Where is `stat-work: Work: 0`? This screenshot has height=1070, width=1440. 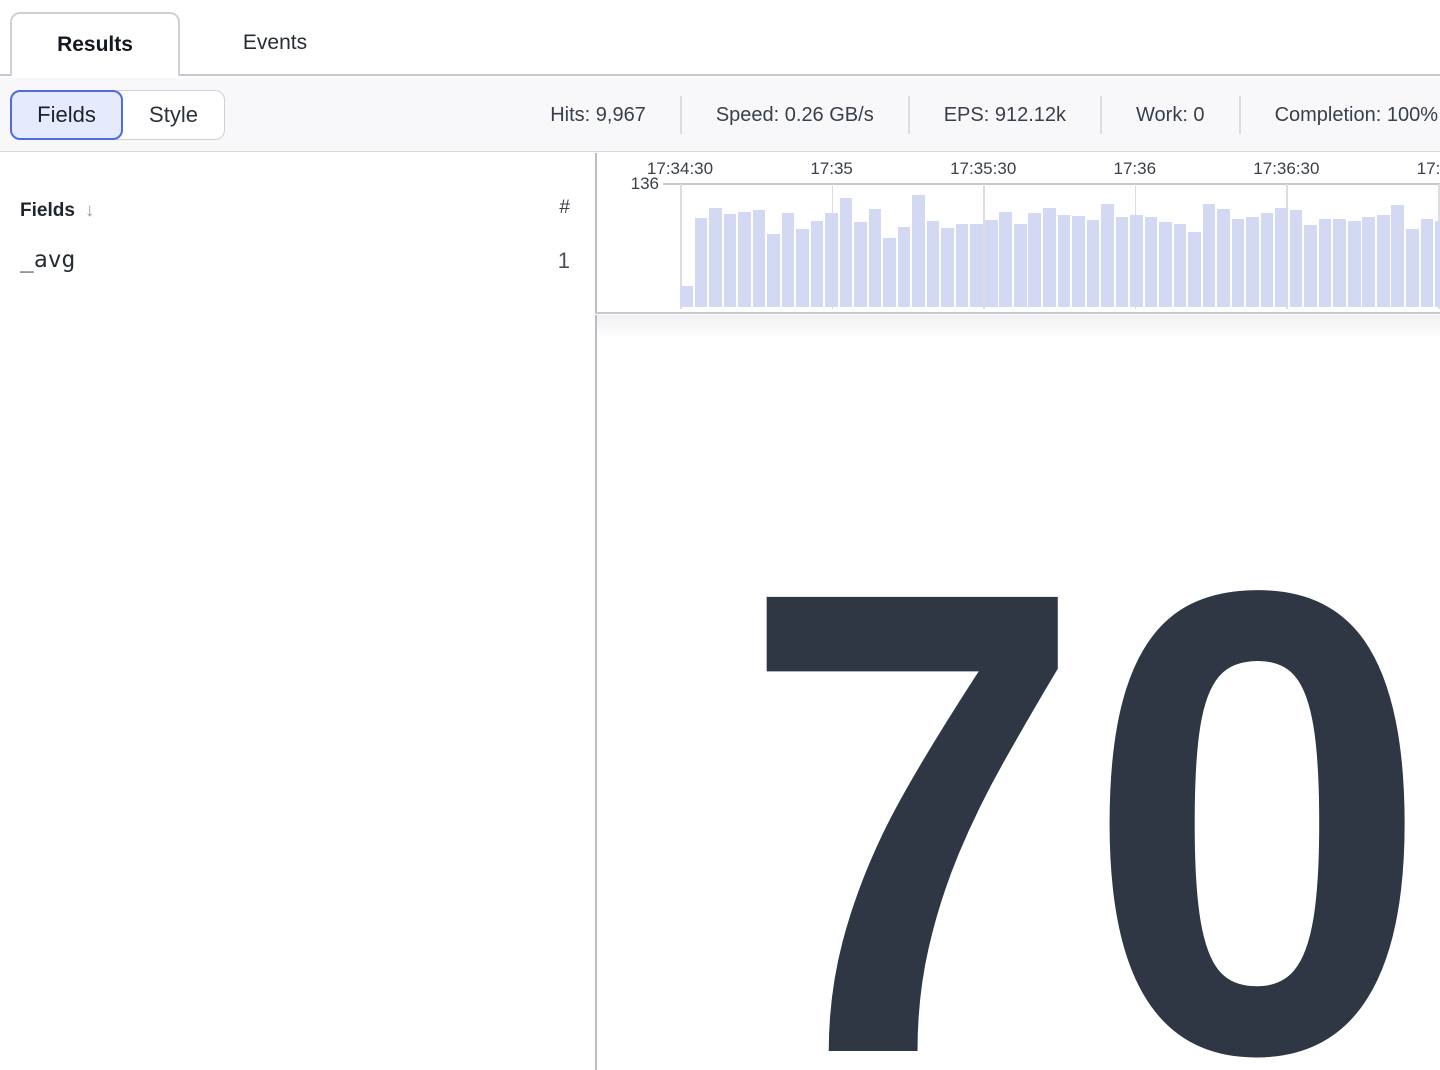 stat-work: Work: 0 is located at coordinates (1170, 114).